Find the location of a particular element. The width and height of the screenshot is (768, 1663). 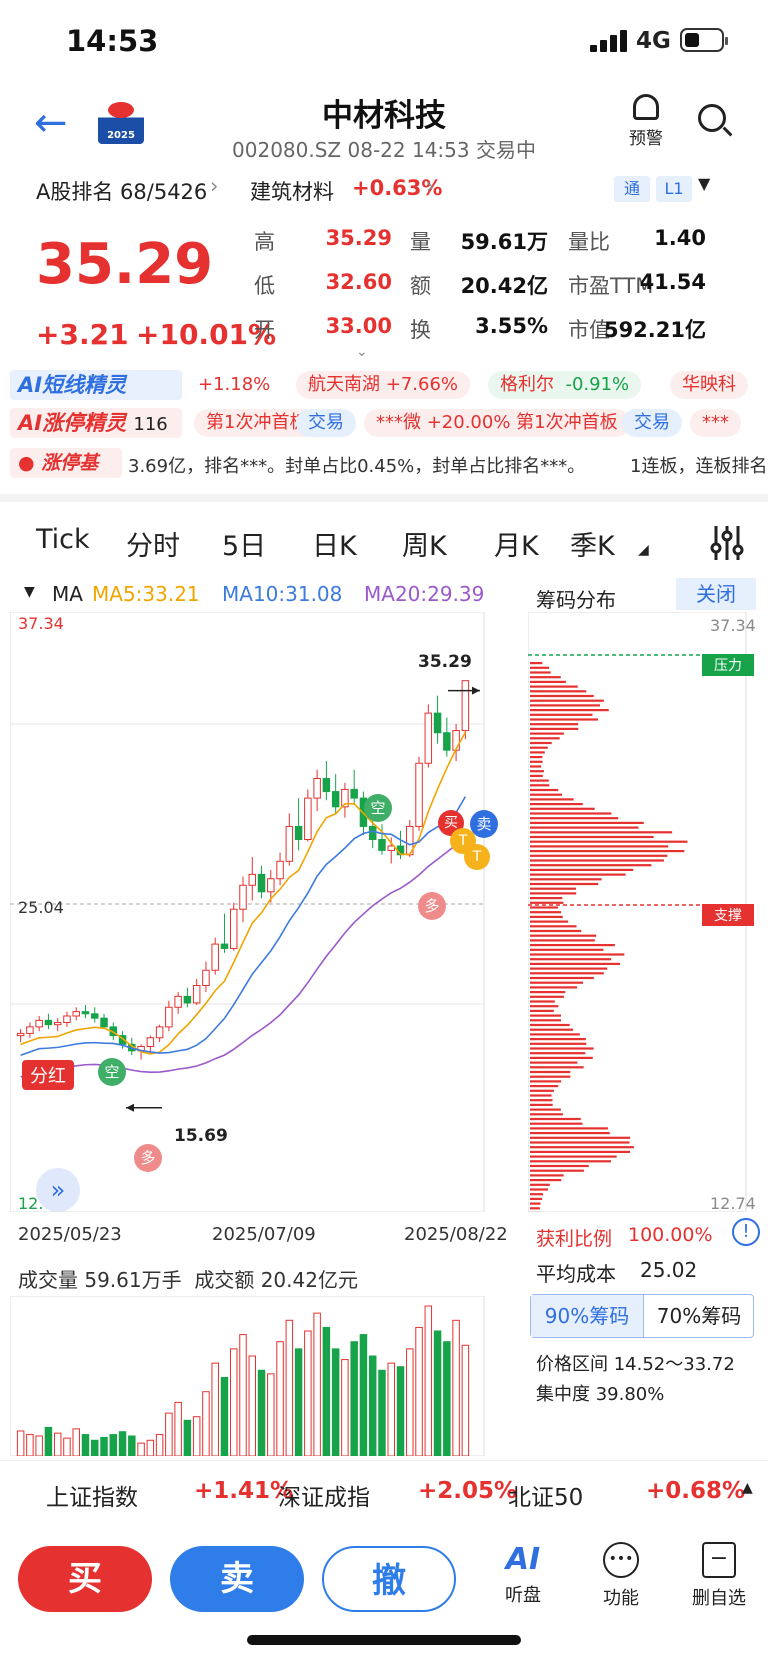

ai-limit-badge: AI涨停精灵 116 is located at coordinates (96, 423).